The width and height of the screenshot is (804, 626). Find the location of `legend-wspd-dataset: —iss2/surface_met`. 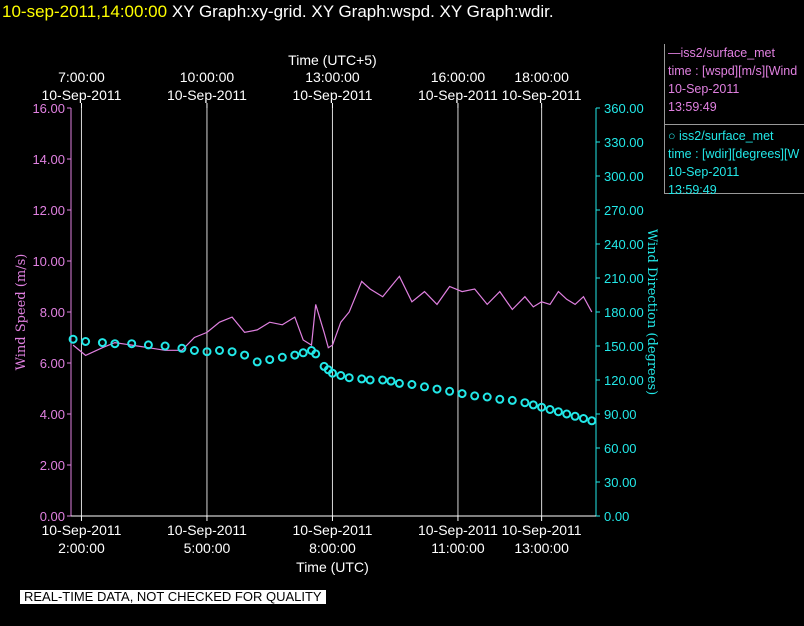

legend-wspd-dataset: —iss2/surface_met is located at coordinates (721, 53).